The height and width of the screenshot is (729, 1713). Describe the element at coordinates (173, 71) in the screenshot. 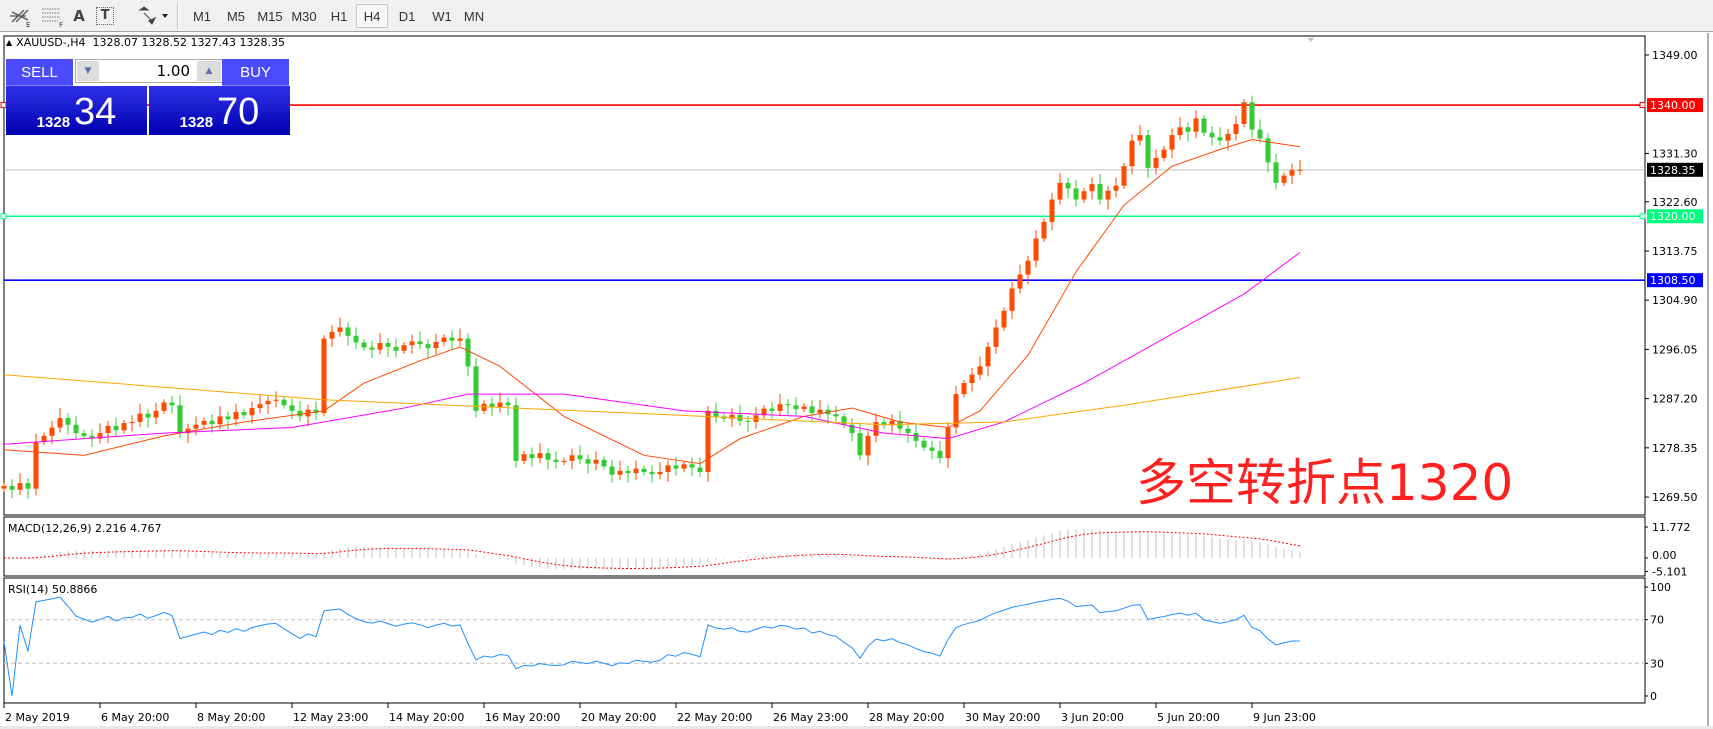

I see `lot-input: 1.00` at that location.